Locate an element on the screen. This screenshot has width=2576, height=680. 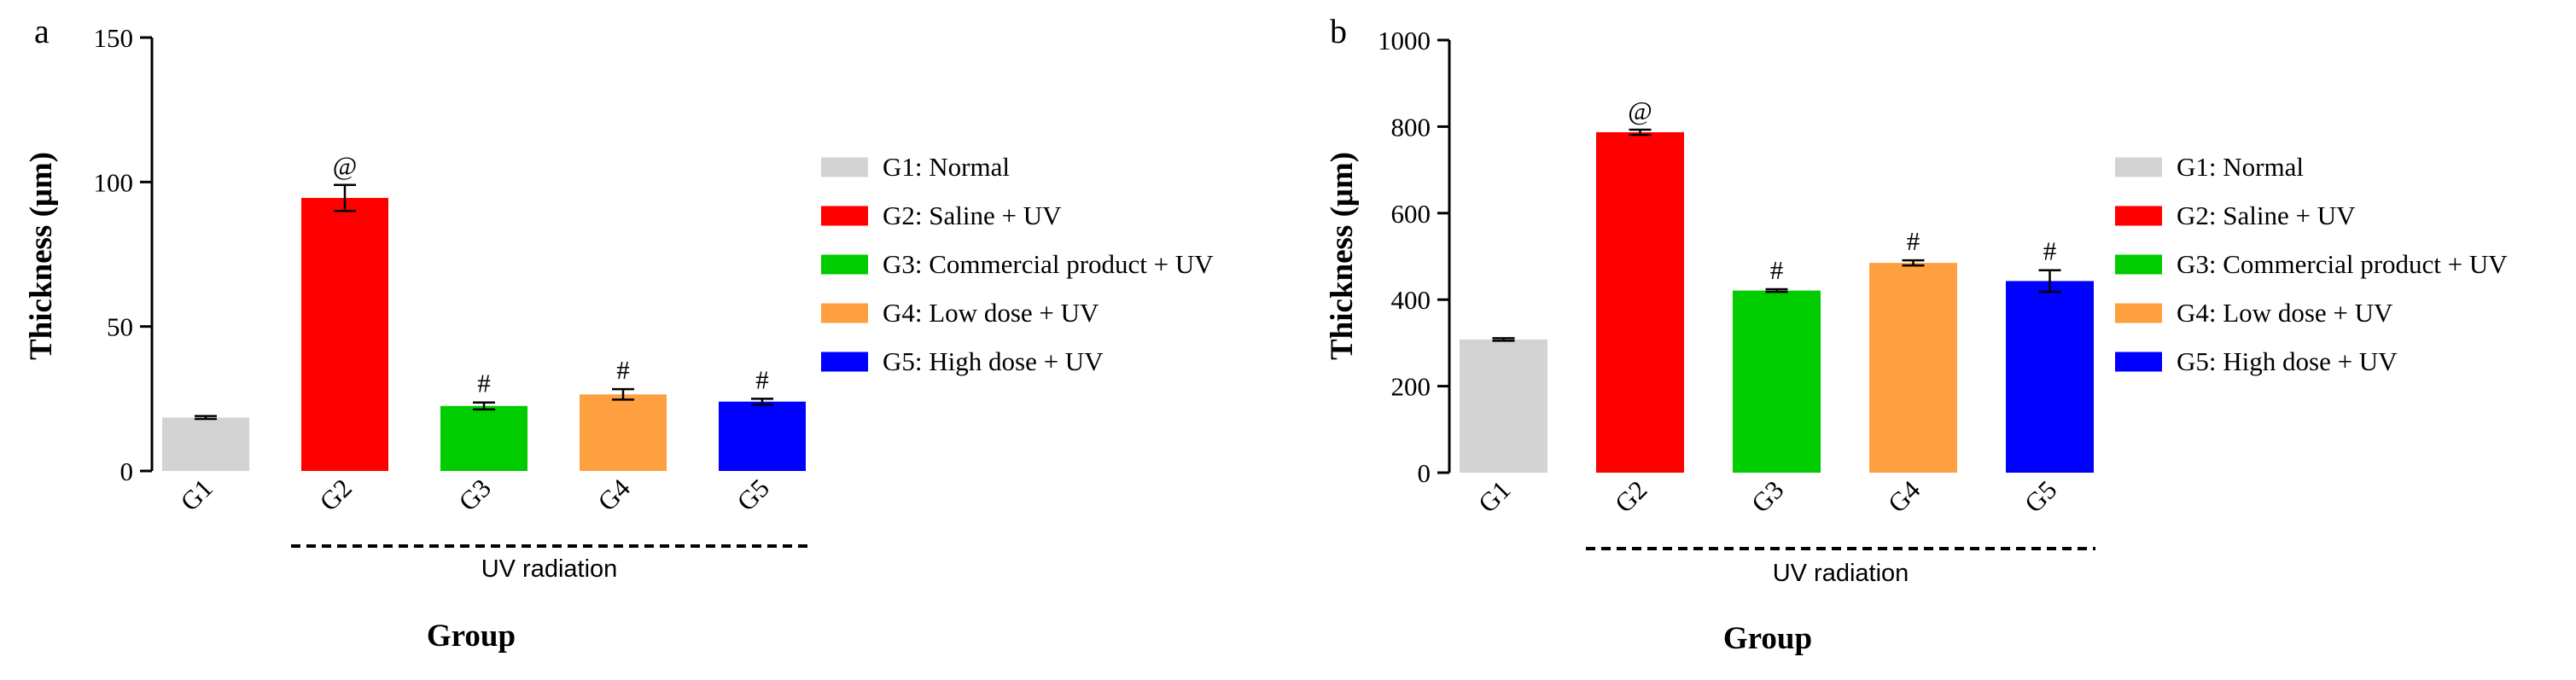
y-tick-label: 1000 is located at coordinates (1404, 40).